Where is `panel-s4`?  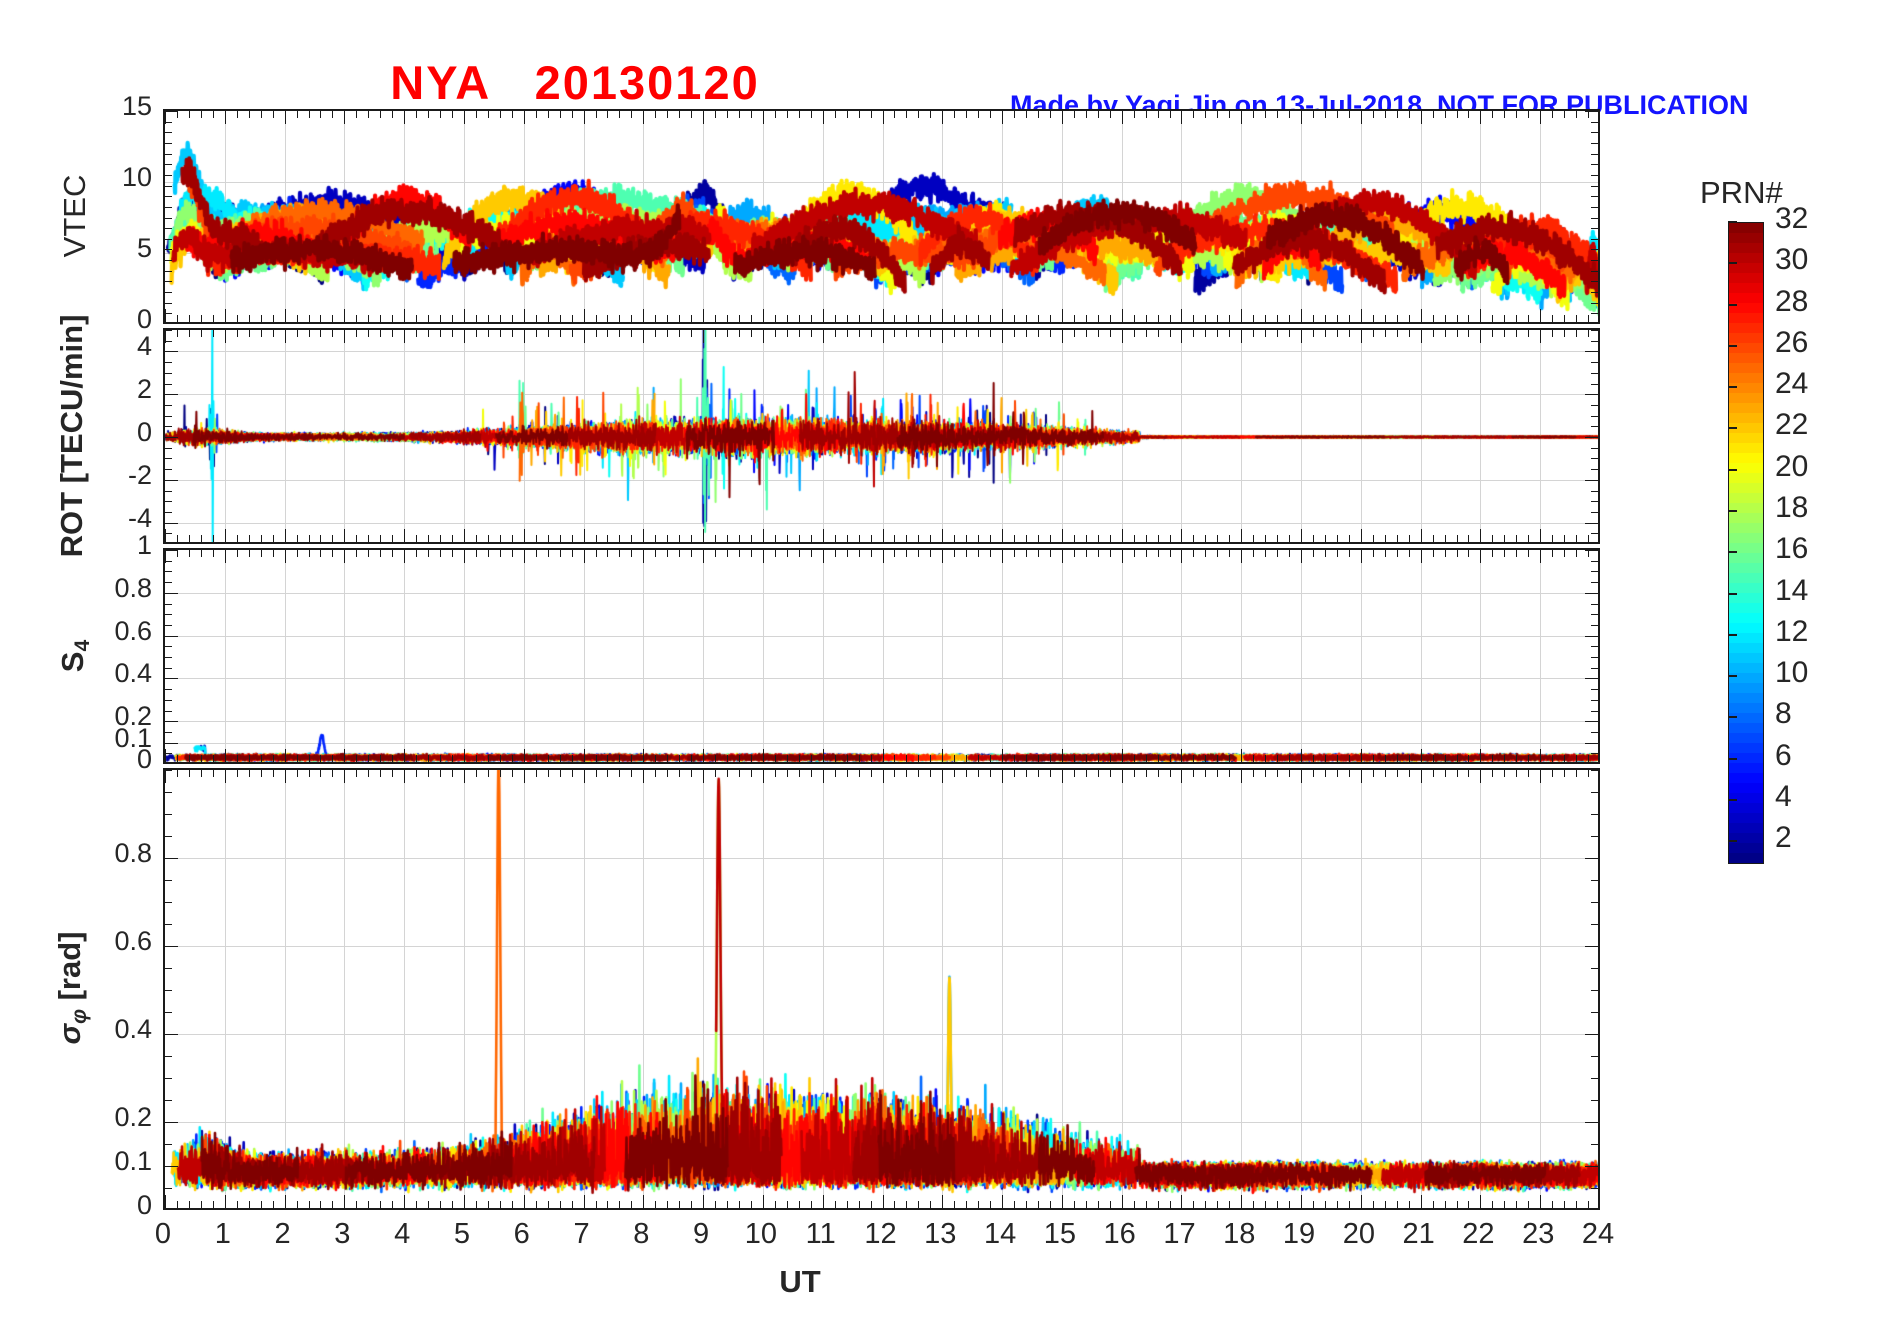
panel-s4 is located at coordinates (881, 656).